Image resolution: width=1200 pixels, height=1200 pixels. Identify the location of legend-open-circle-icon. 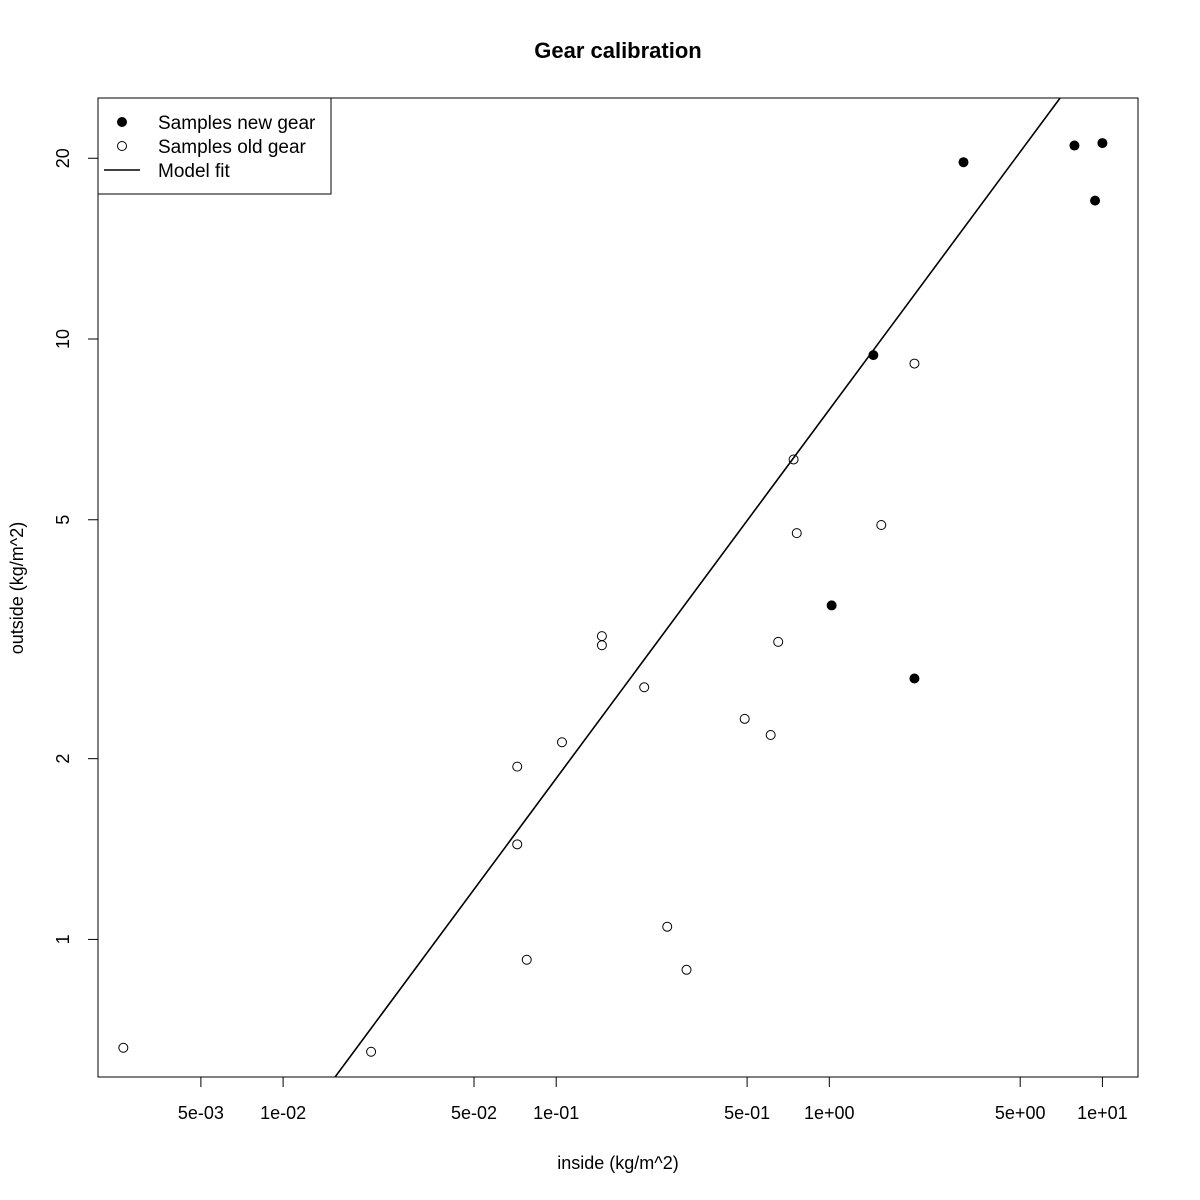
(122, 146).